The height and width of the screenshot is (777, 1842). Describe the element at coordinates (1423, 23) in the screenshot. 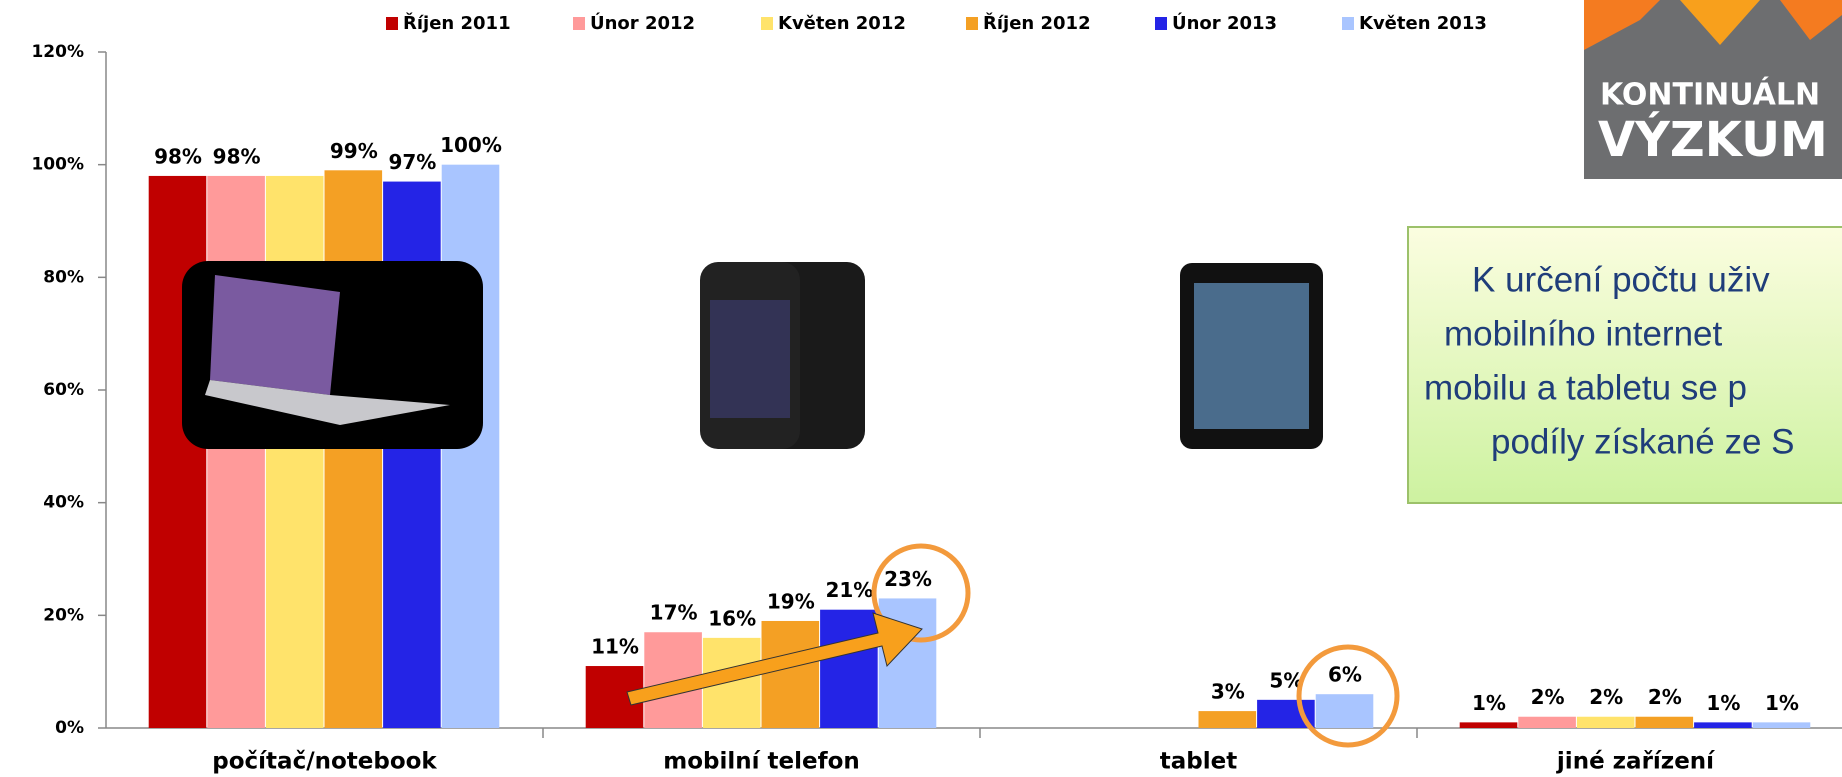

I see `legend-label: Květen 2013` at that location.